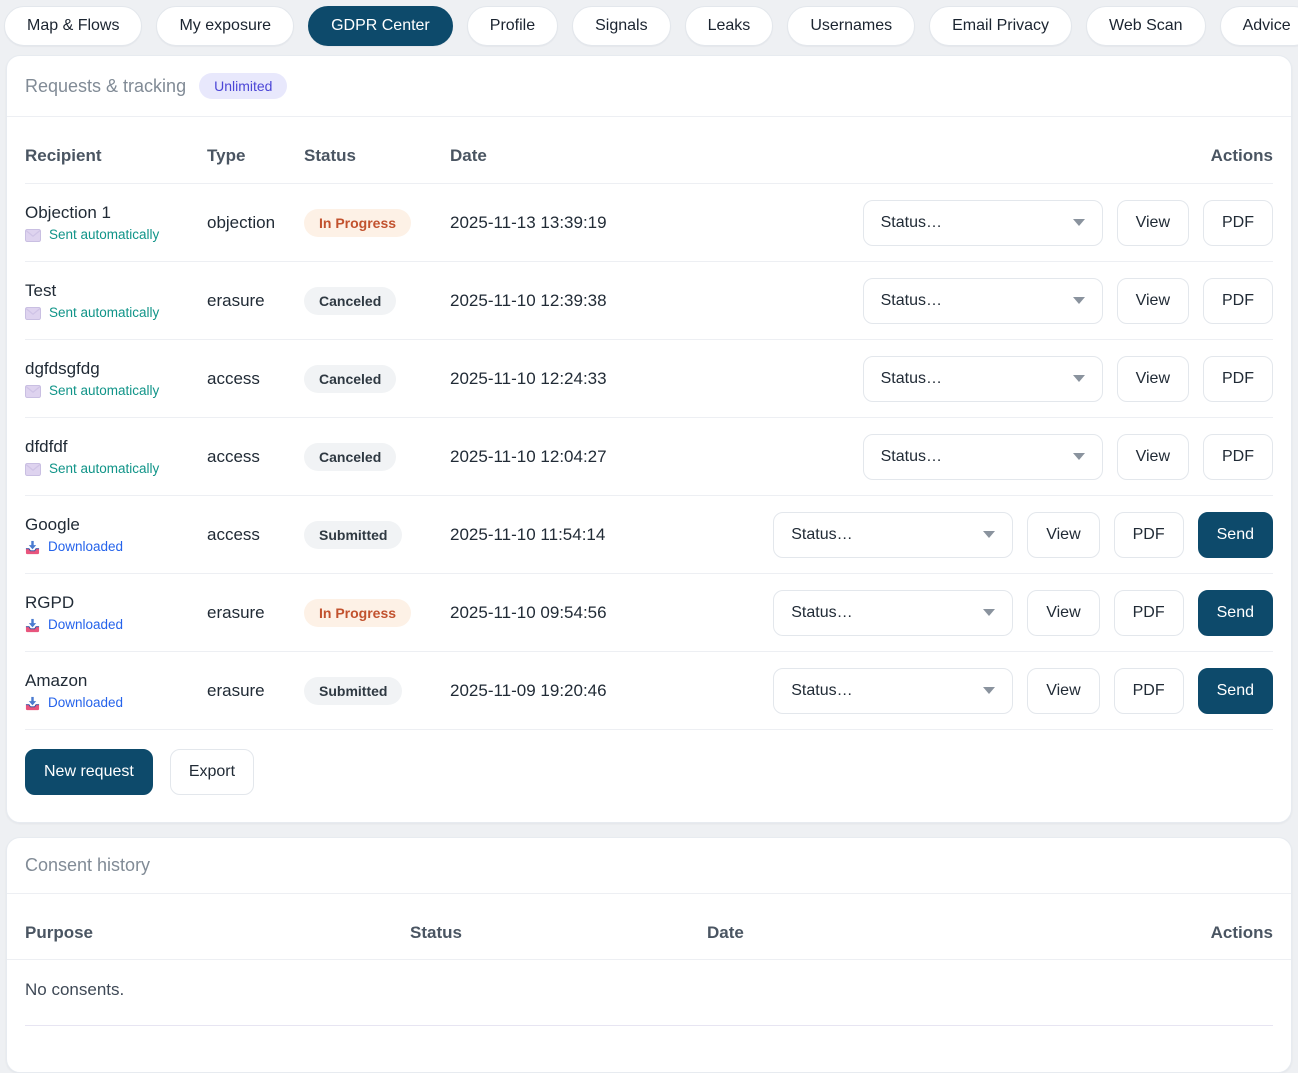  Describe the element at coordinates (50, 602) in the screenshot. I see `recipient-name: RGPD` at that location.